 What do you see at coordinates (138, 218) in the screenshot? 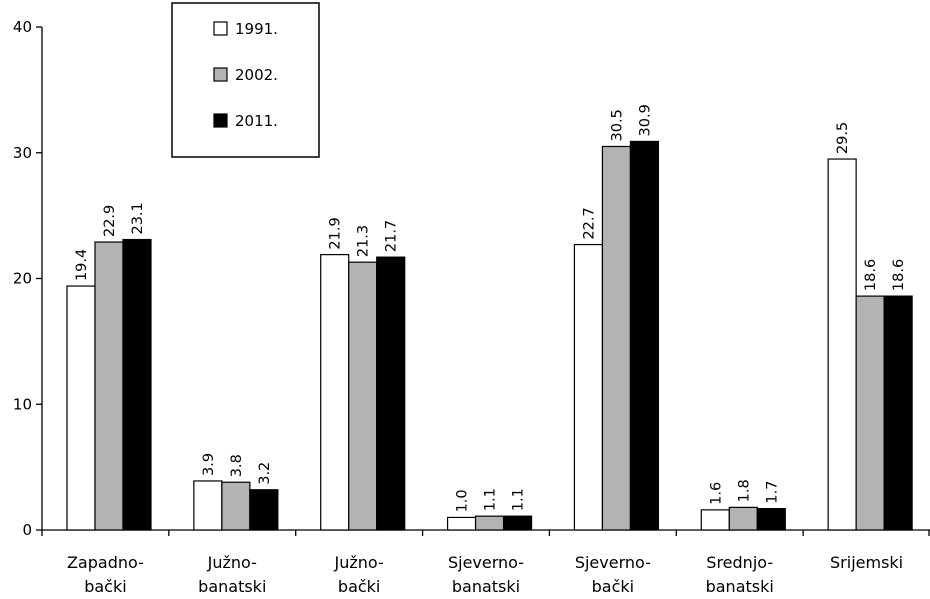
I see `value-label: 23.1` at bounding box center [138, 218].